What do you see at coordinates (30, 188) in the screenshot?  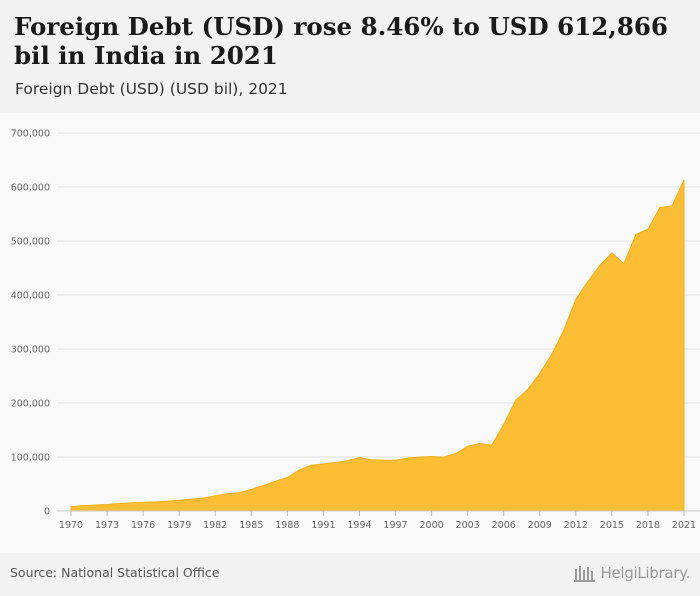 I see `y-tick-label: 600,000` at bounding box center [30, 188].